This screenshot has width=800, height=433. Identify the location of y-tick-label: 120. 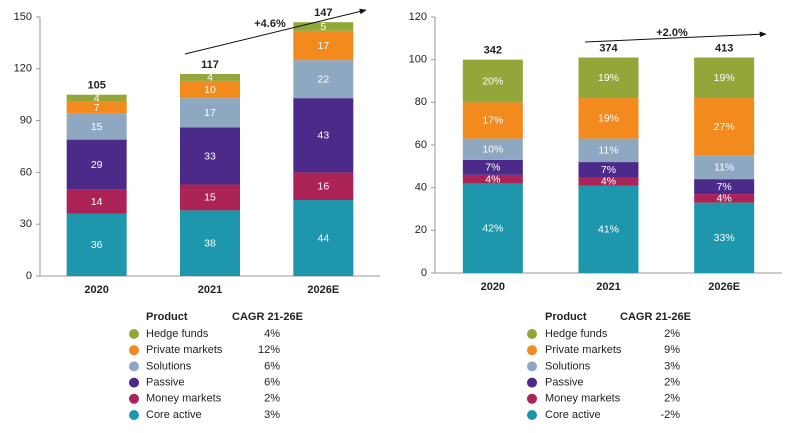
(23, 69).